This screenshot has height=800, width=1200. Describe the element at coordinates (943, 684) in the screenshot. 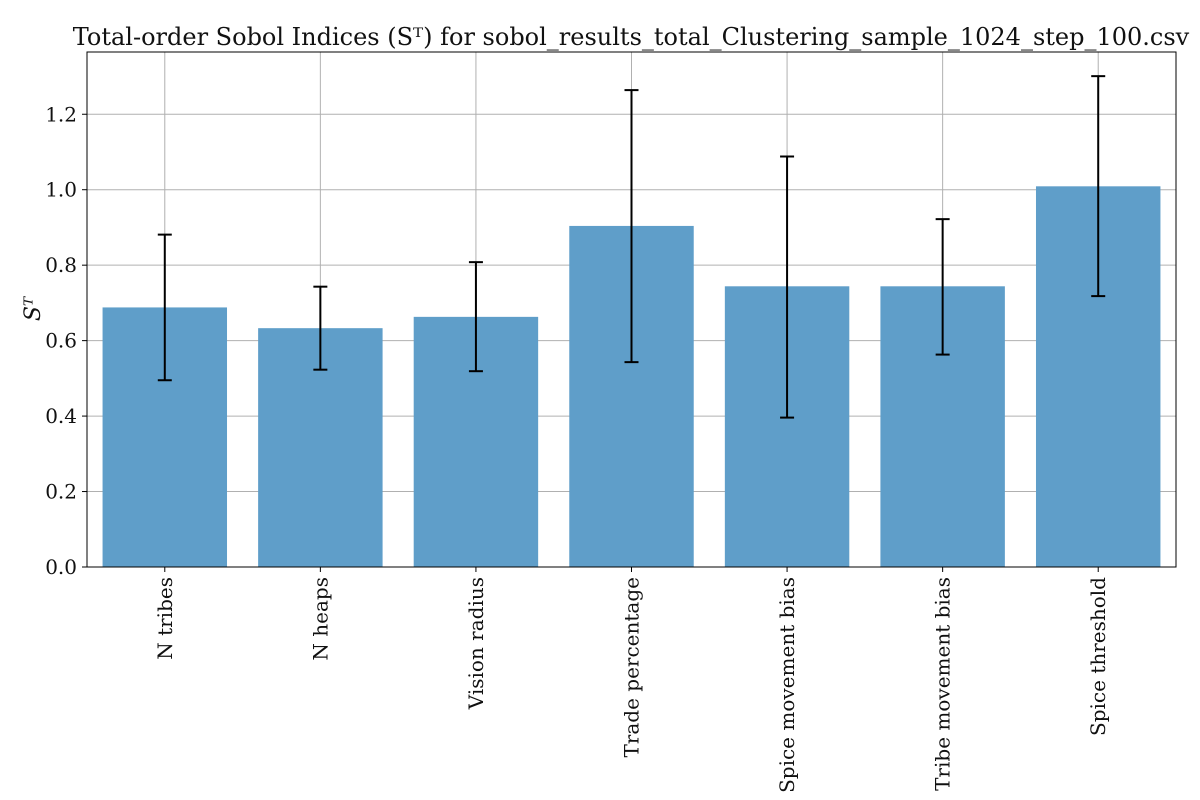

I see `x-tick-label: Tribe movement bias` at that location.